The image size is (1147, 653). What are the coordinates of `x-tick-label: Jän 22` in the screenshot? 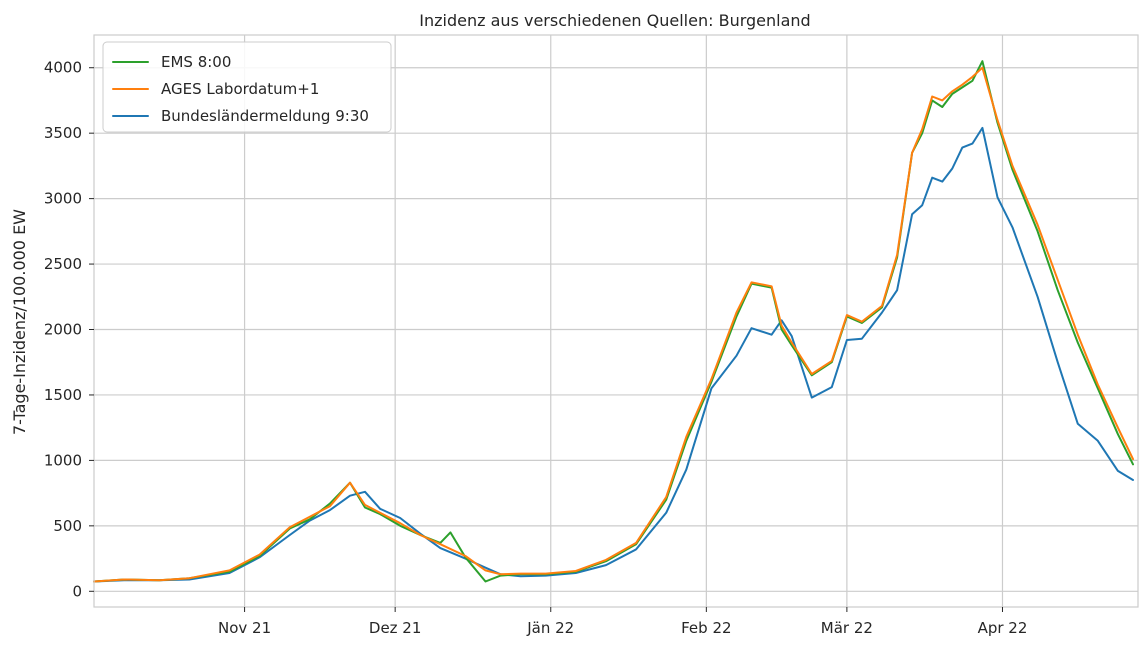 It's located at (550, 628).